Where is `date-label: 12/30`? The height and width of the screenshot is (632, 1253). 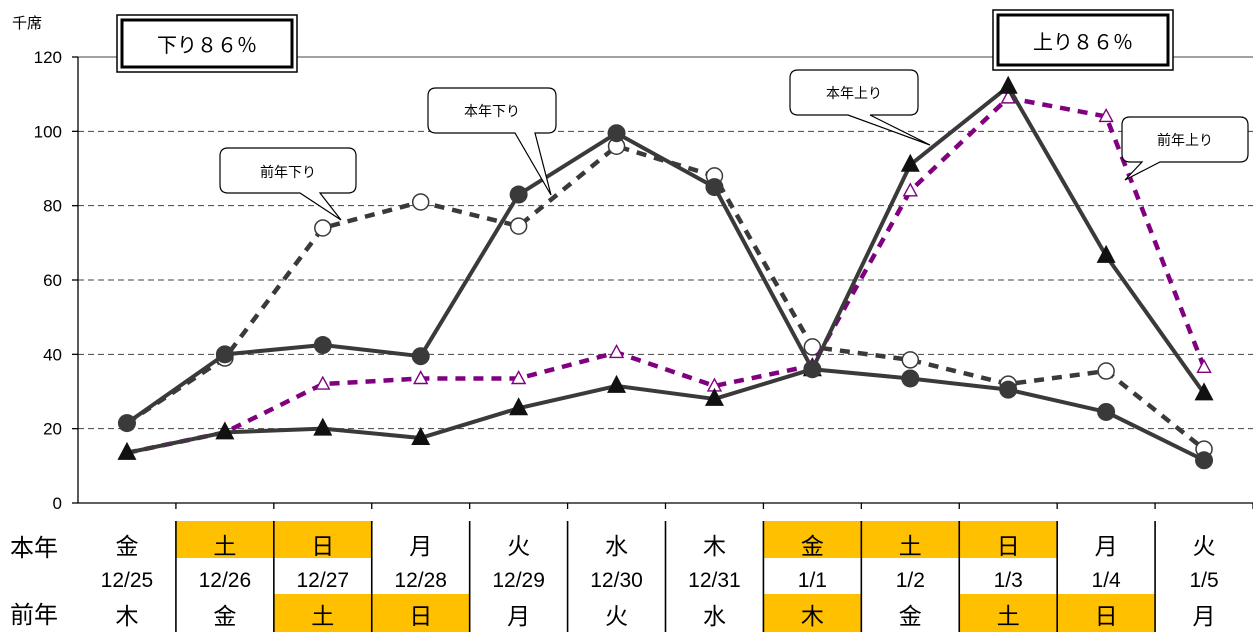
date-label: 12/30 is located at coordinates (616, 580).